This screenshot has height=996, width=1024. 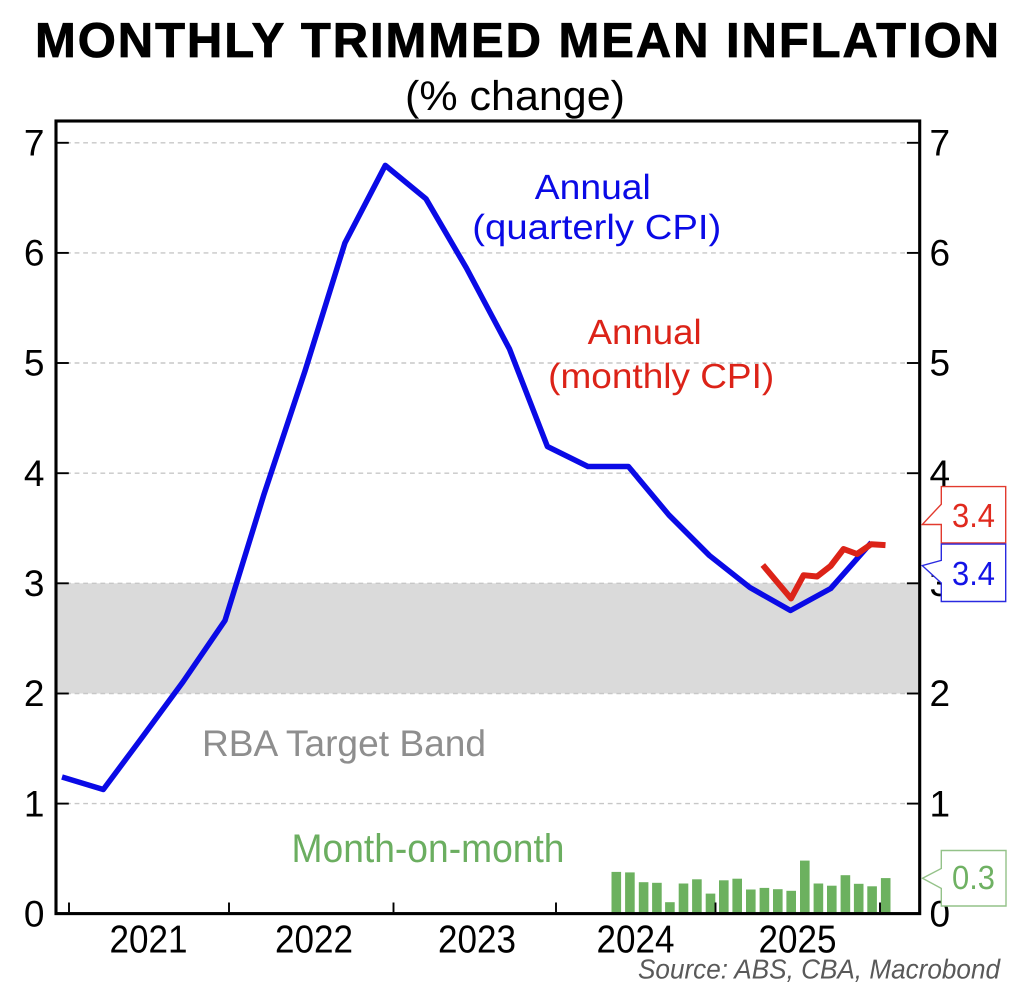 What do you see at coordinates (344, 743) in the screenshot?
I see `svg-text: RBA Target Band` at bounding box center [344, 743].